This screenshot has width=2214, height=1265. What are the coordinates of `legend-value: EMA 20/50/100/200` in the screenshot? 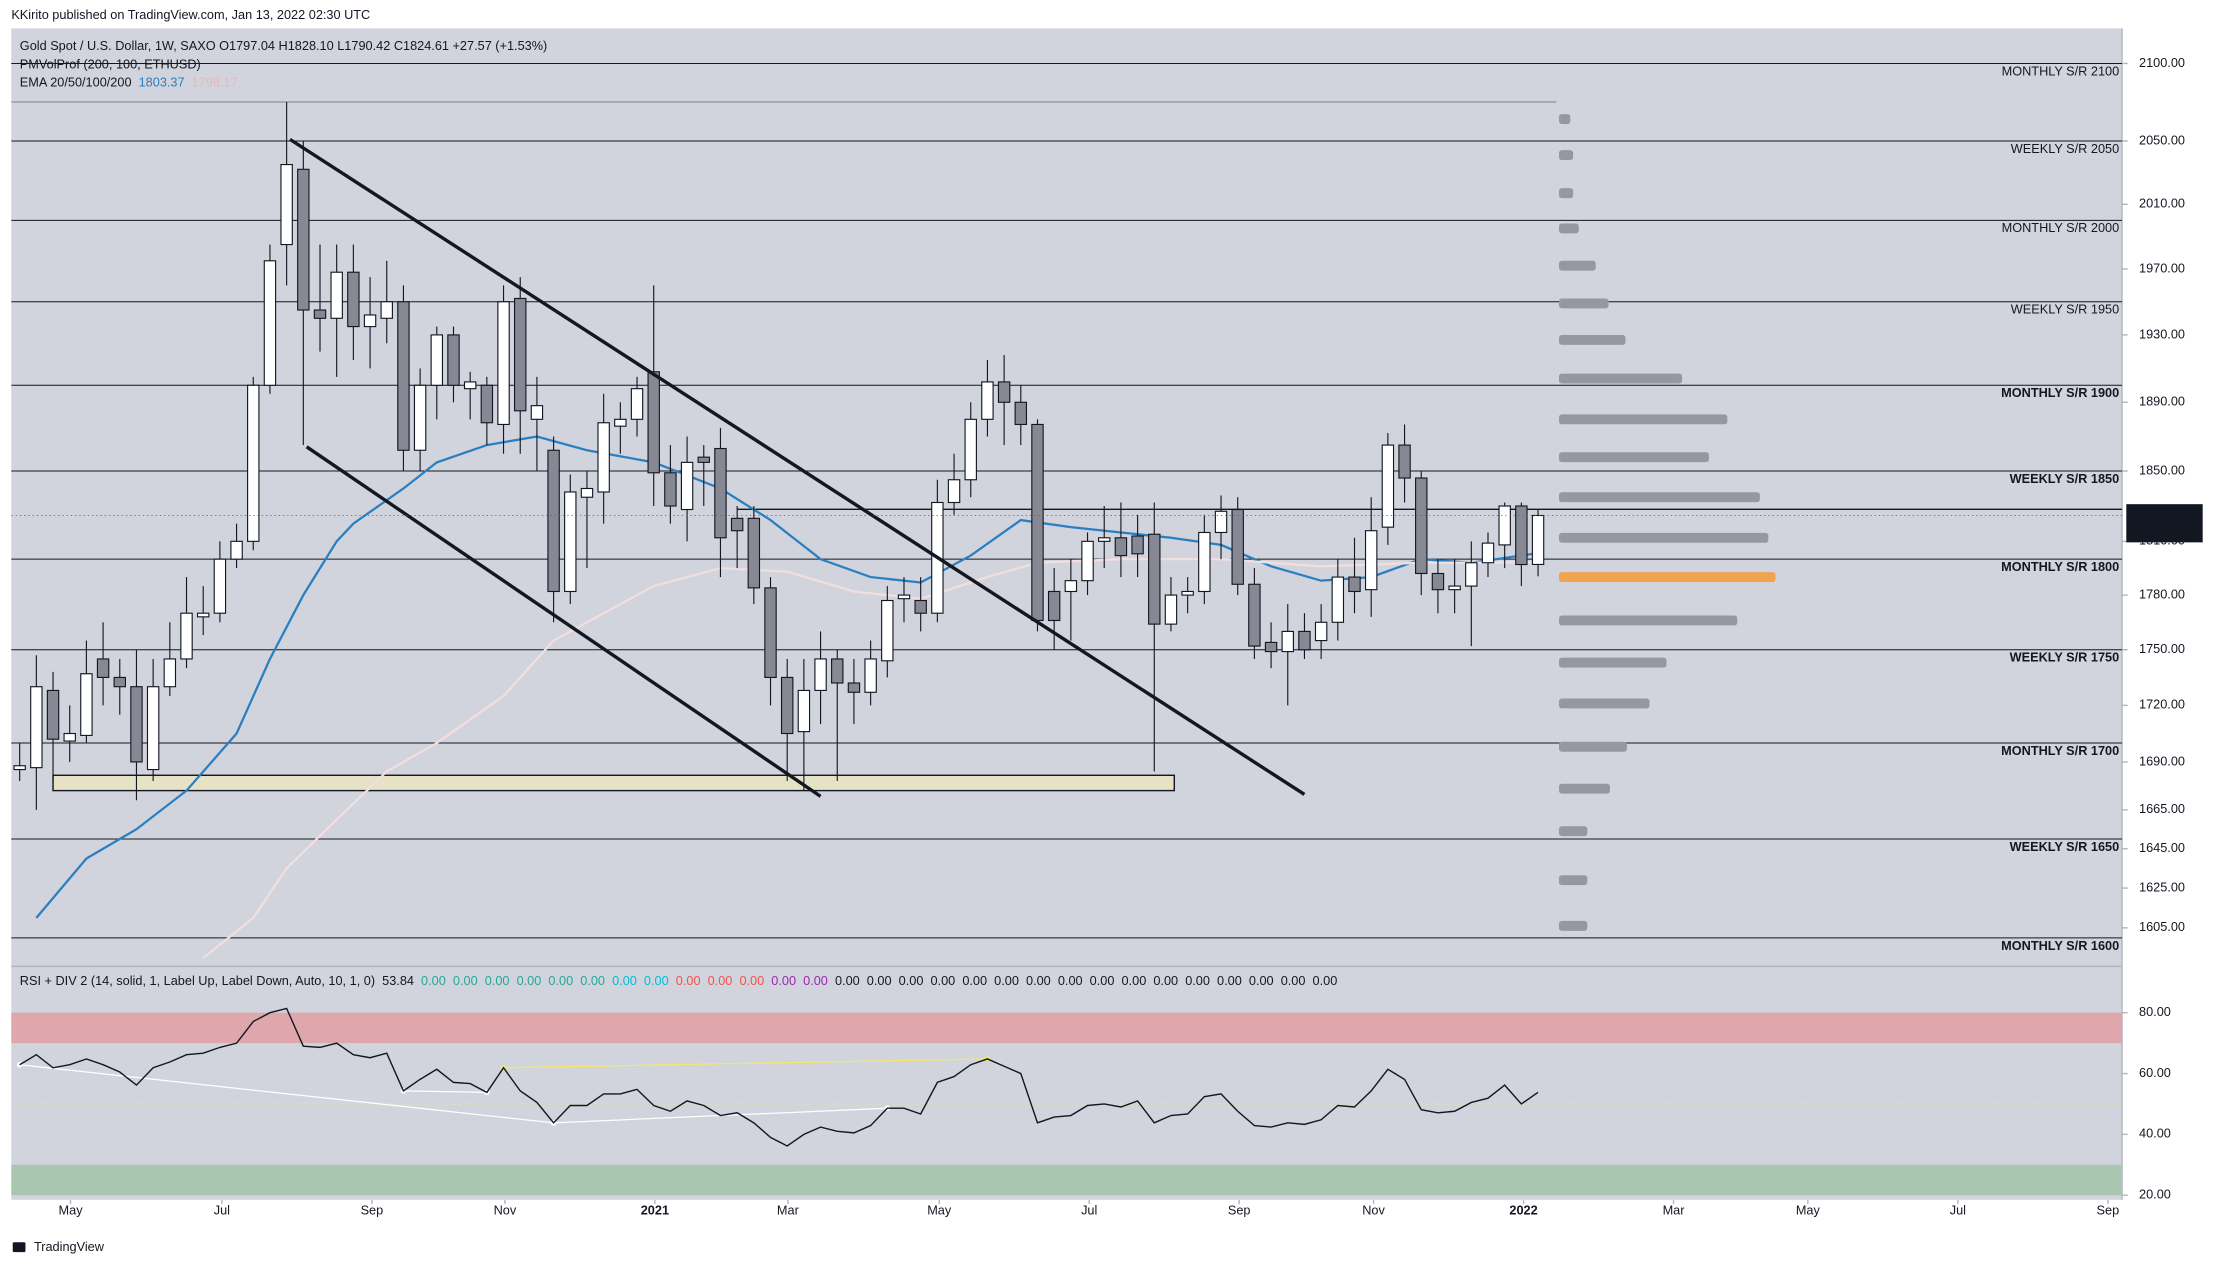 It's located at (76, 82).